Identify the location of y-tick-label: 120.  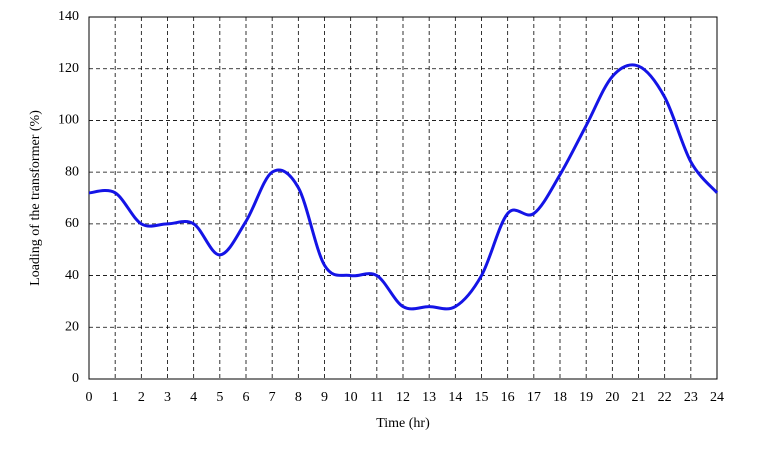
(68, 68).